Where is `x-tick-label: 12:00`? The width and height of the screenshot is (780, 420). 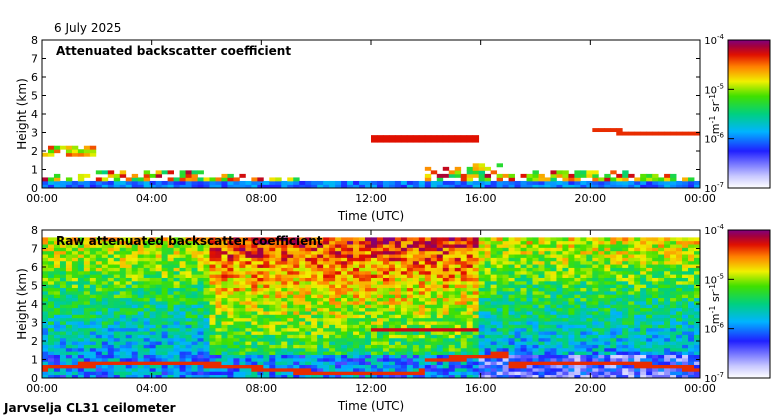 x-tick-label: 12:00 is located at coordinates (371, 198).